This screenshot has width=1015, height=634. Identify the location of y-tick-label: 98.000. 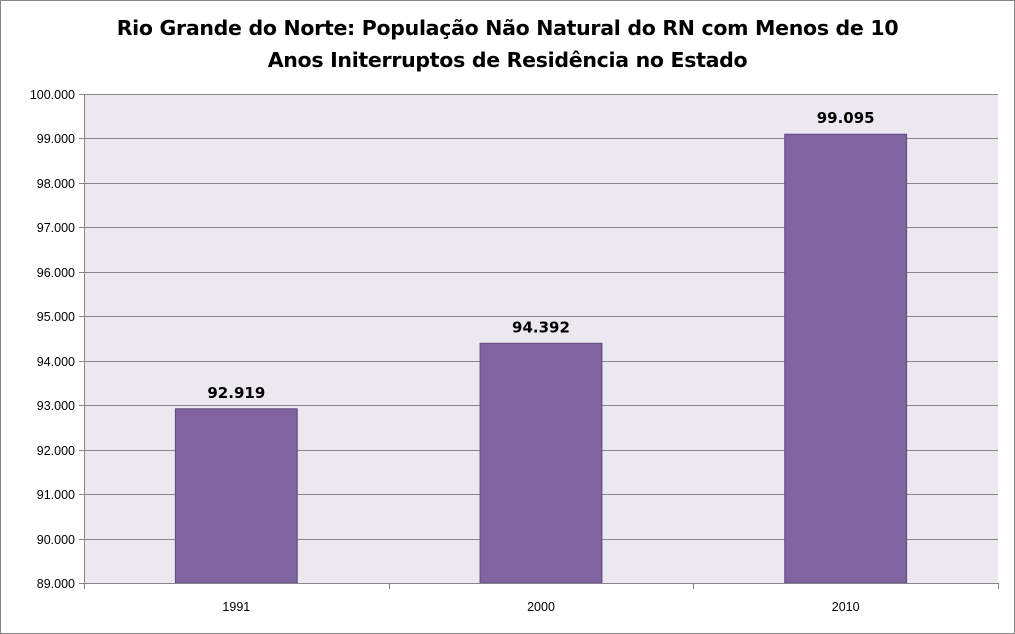
(56, 184).